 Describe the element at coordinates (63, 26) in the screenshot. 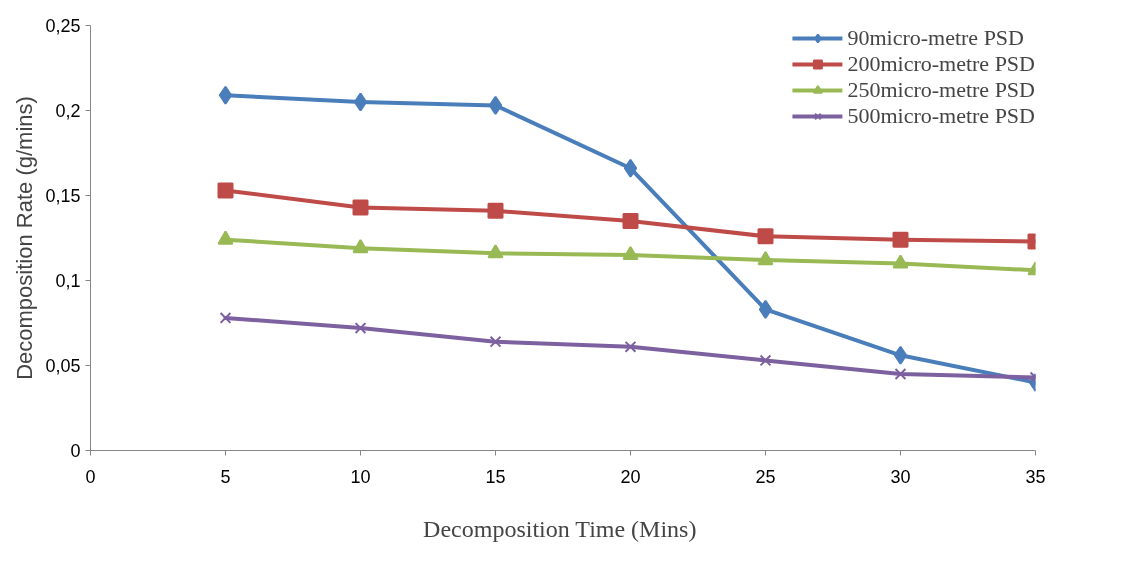

I see `y-tick-label: 0,25` at that location.